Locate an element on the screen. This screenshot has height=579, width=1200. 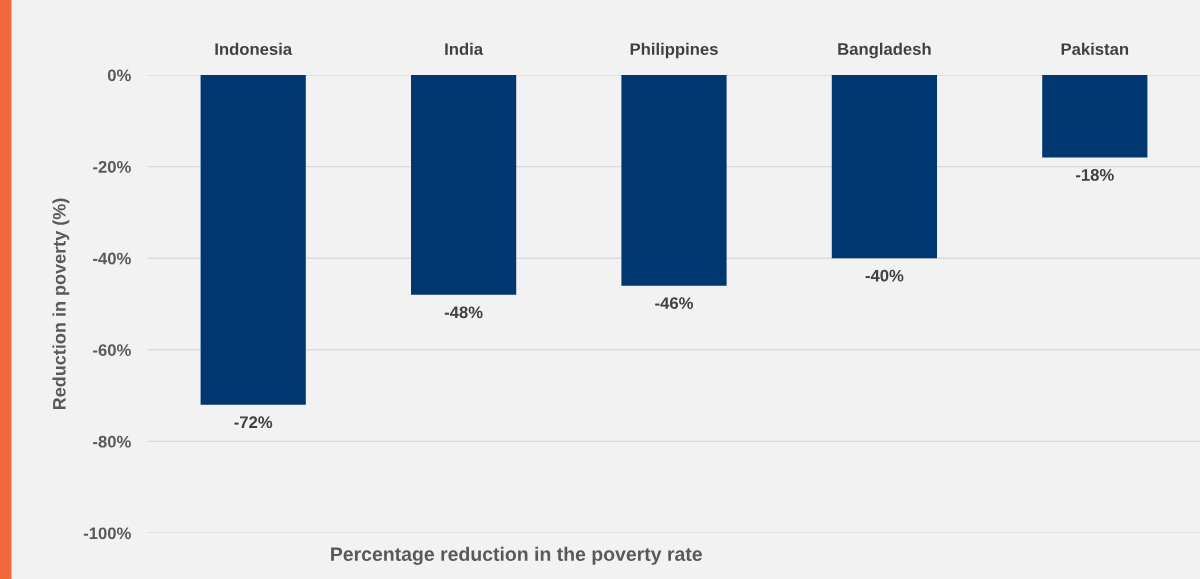
data-label: -48% is located at coordinates (463, 312).